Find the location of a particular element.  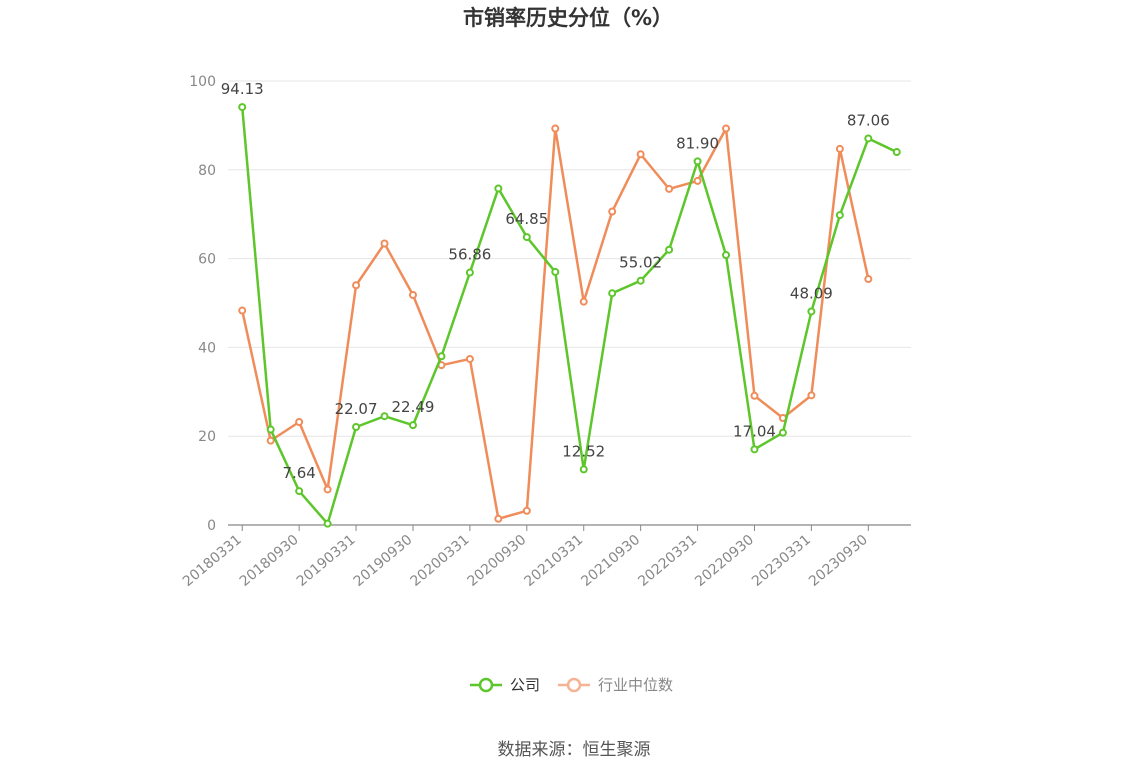

legend-label-industry-median: 行业中位数 is located at coordinates (635, 685).